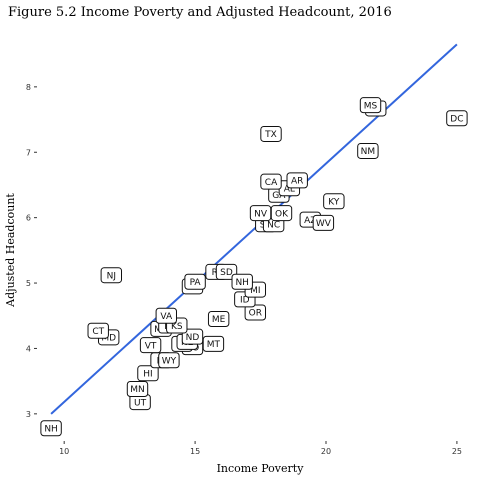 The height and width of the screenshot is (480, 480). Describe the element at coordinates (289, 189) in the screenshot. I see `state-label-text: AL` at that location.